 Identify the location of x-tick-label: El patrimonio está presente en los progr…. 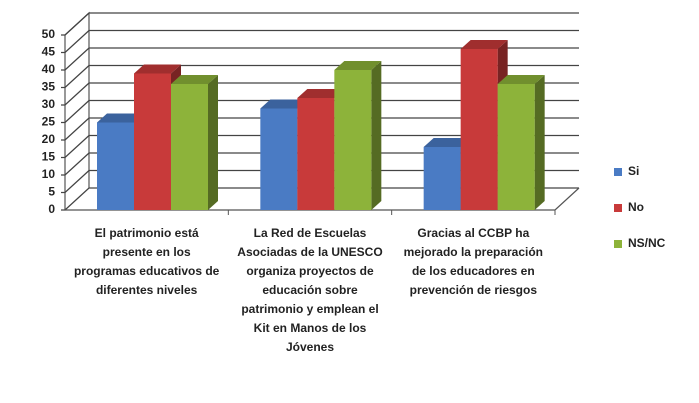
(146, 261).